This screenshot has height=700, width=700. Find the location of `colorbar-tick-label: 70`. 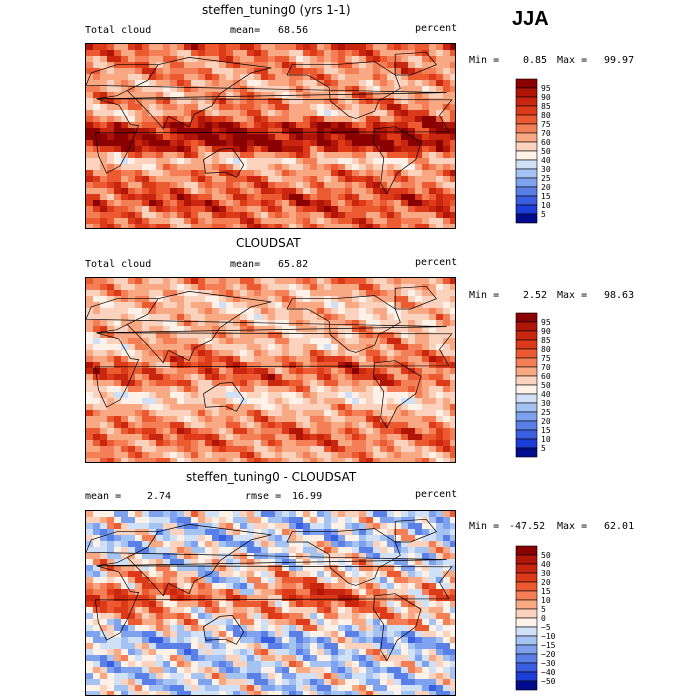

colorbar-tick-label: 70 is located at coordinates (546, 367).